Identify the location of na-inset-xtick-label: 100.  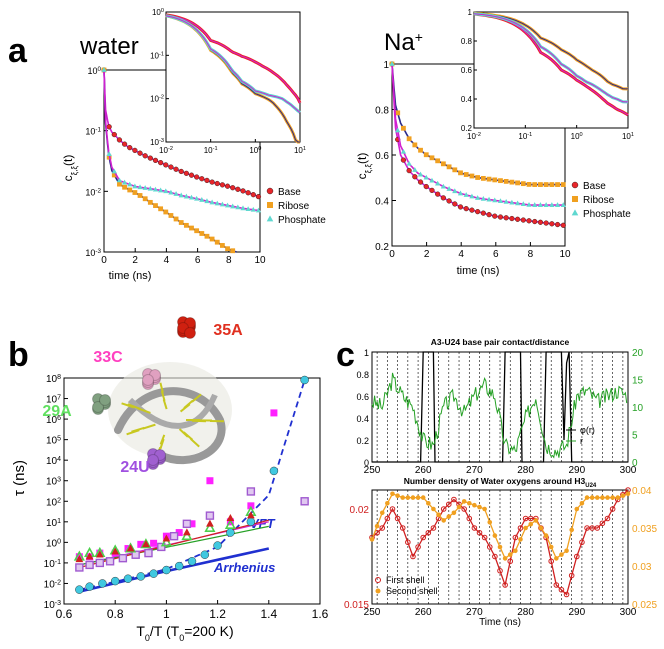
(577, 136).